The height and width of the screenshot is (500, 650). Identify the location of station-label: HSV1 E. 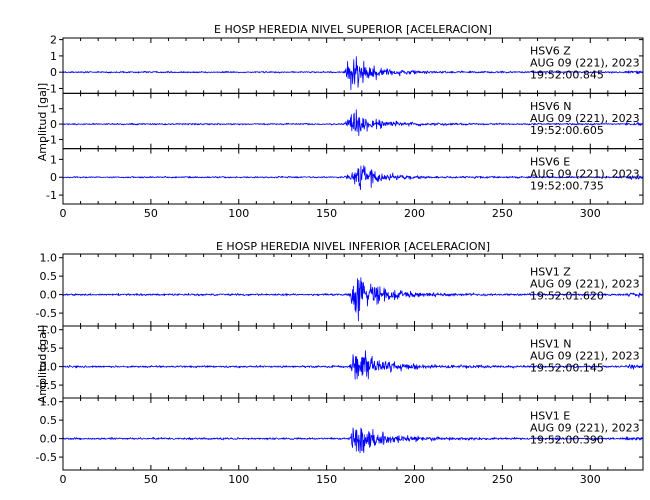
(550, 416).